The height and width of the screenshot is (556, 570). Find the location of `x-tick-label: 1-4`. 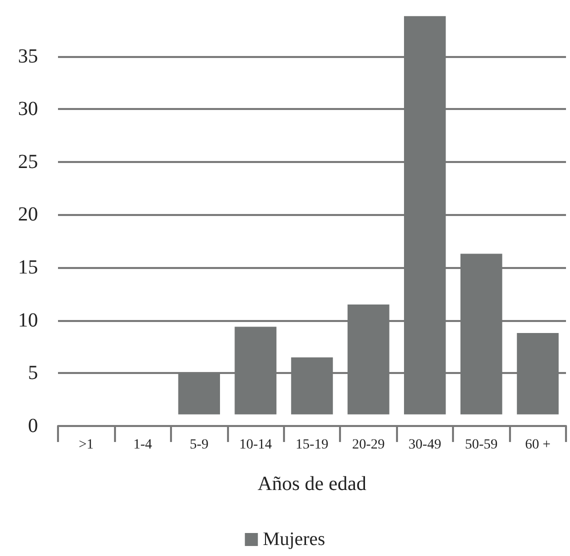

x-tick-label: 1-4 is located at coordinates (142, 445).